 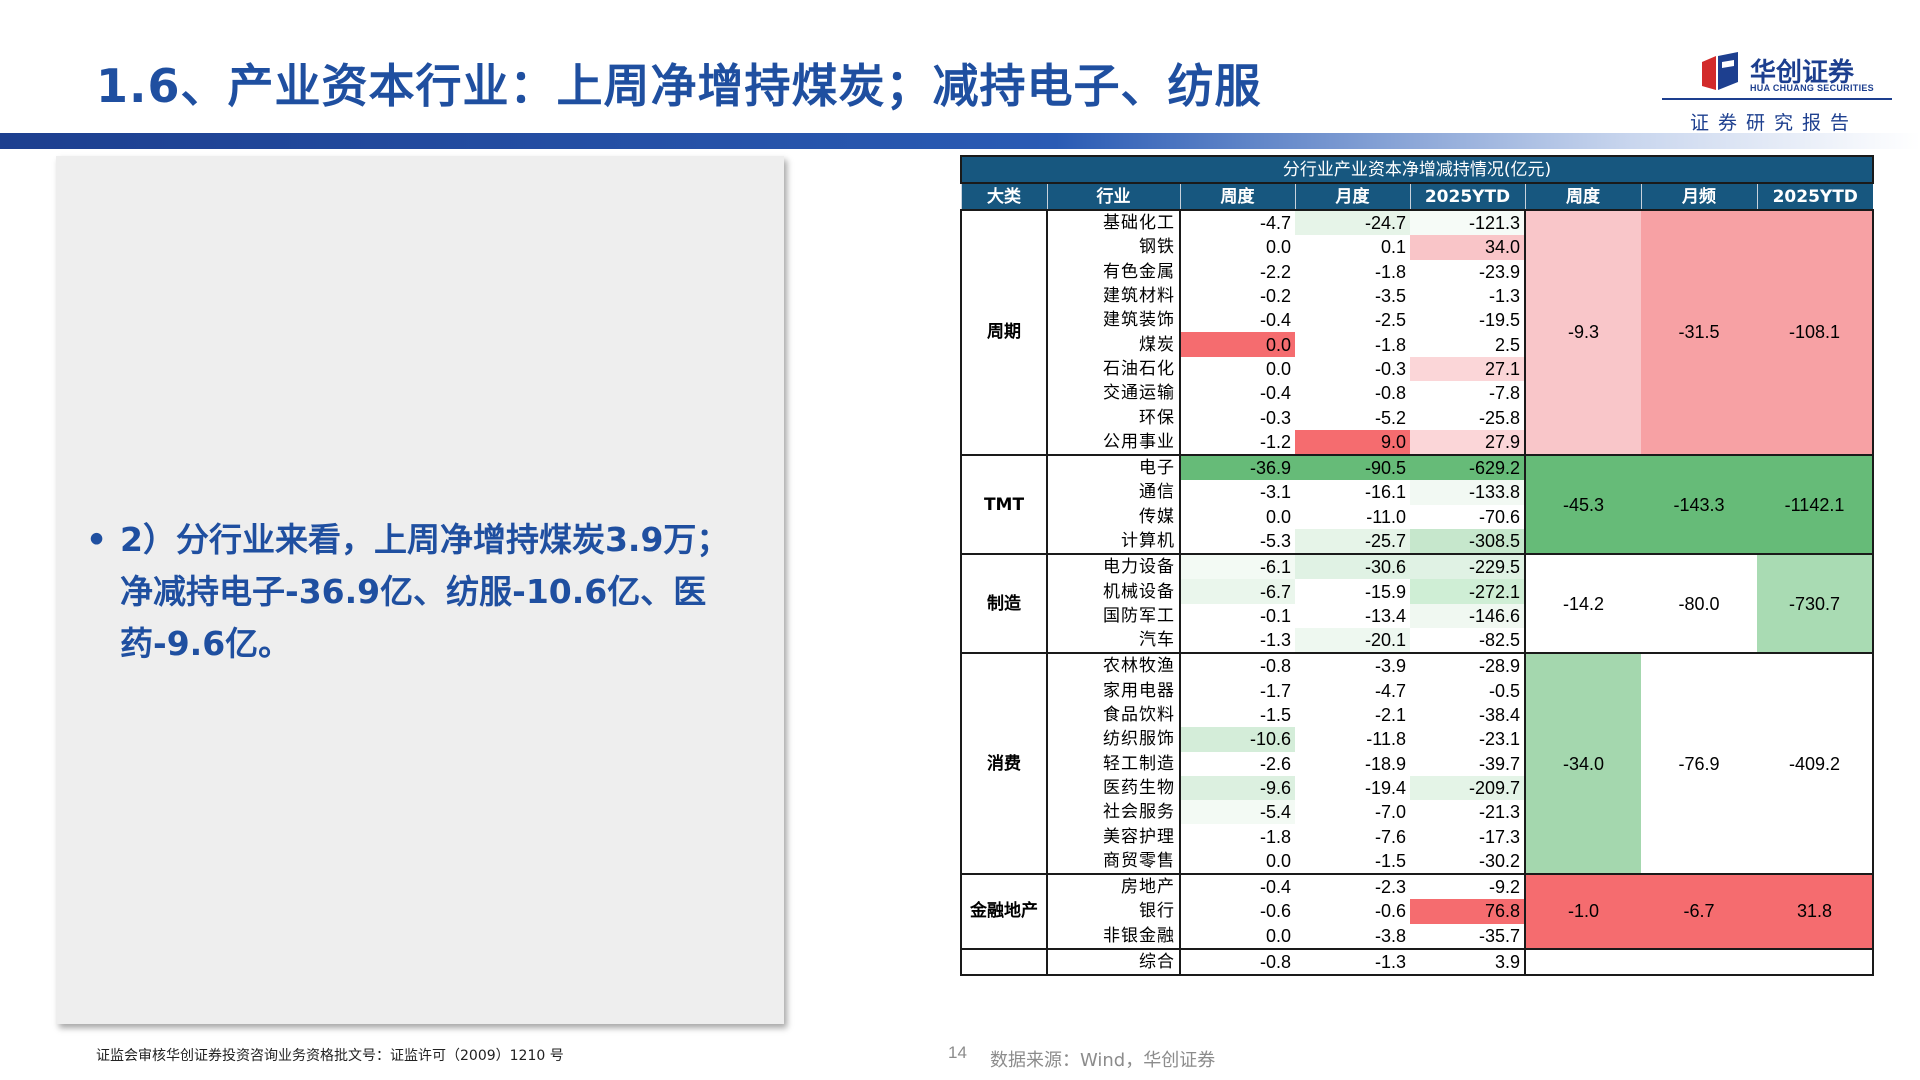 What do you see at coordinates (1417, 369) in the screenshot?
I see `table-row: 石油石化 0.0 -0.3 27.1` at bounding box center [1417, 369].